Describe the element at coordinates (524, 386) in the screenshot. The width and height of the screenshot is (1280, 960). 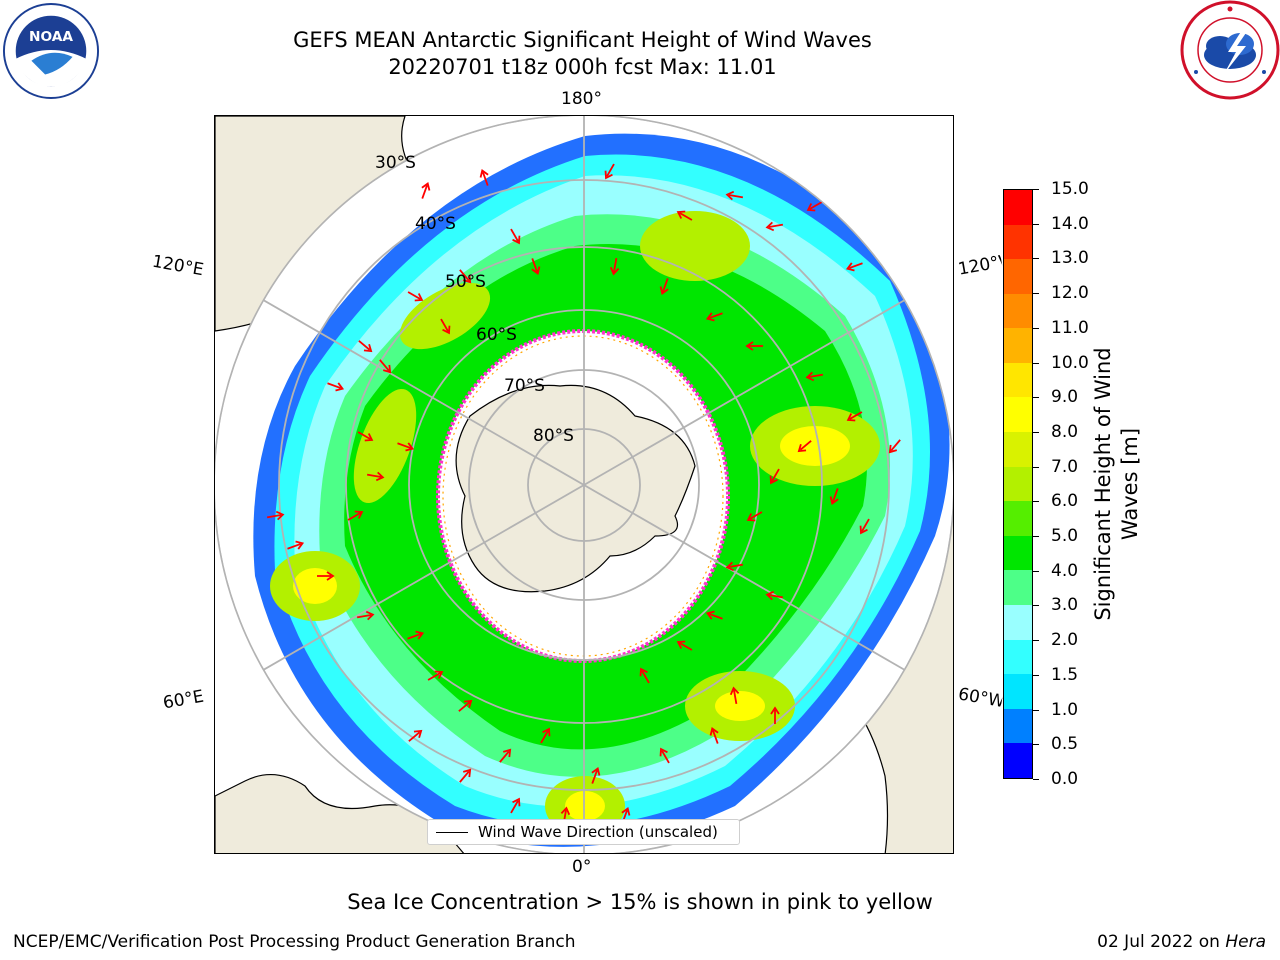
I see `lat-label-70s: 70°S` at that location.